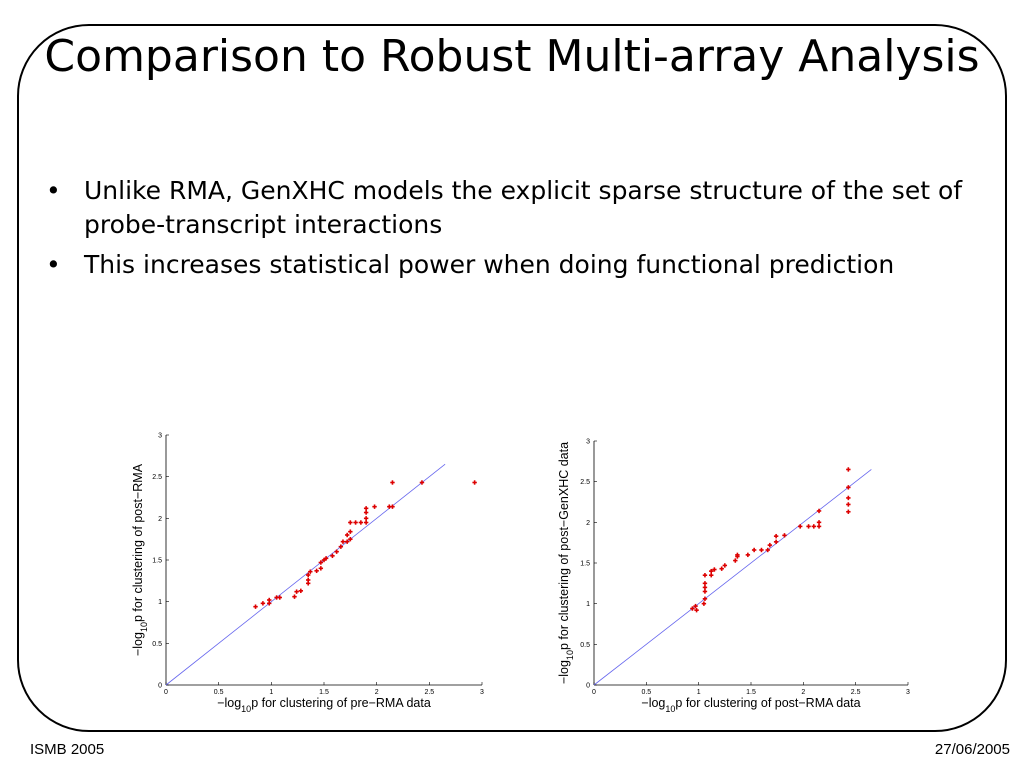 Image resolution: width=1024 pixels, height=768 pixels. I want to click on x-tick-label: 1.5, so click(751, 692).